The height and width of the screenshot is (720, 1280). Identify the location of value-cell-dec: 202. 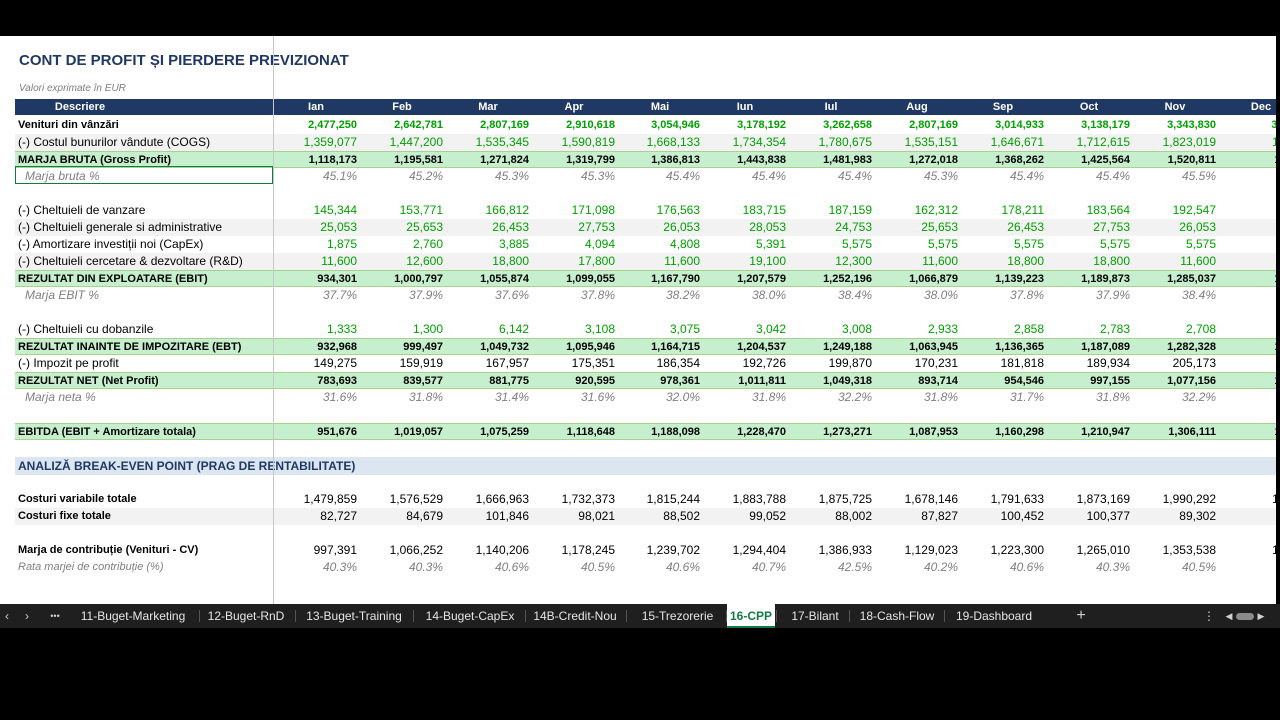
(1249, 210).